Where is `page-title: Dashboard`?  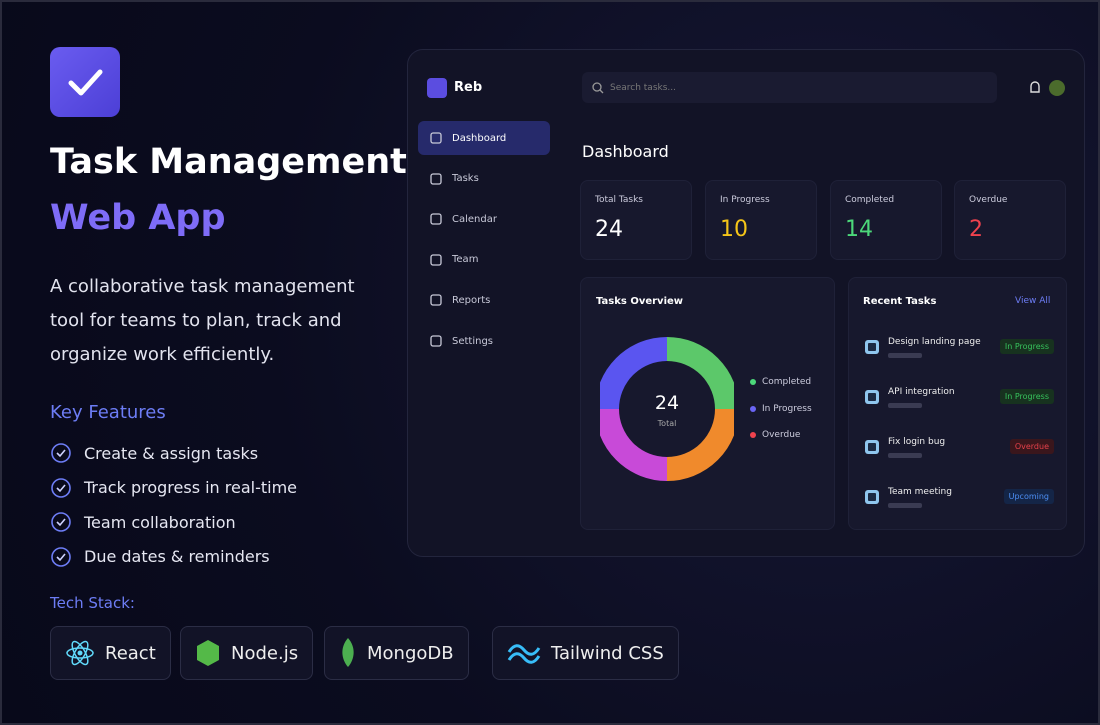
page-title: Dashboard is located at coordinates (625, 151).